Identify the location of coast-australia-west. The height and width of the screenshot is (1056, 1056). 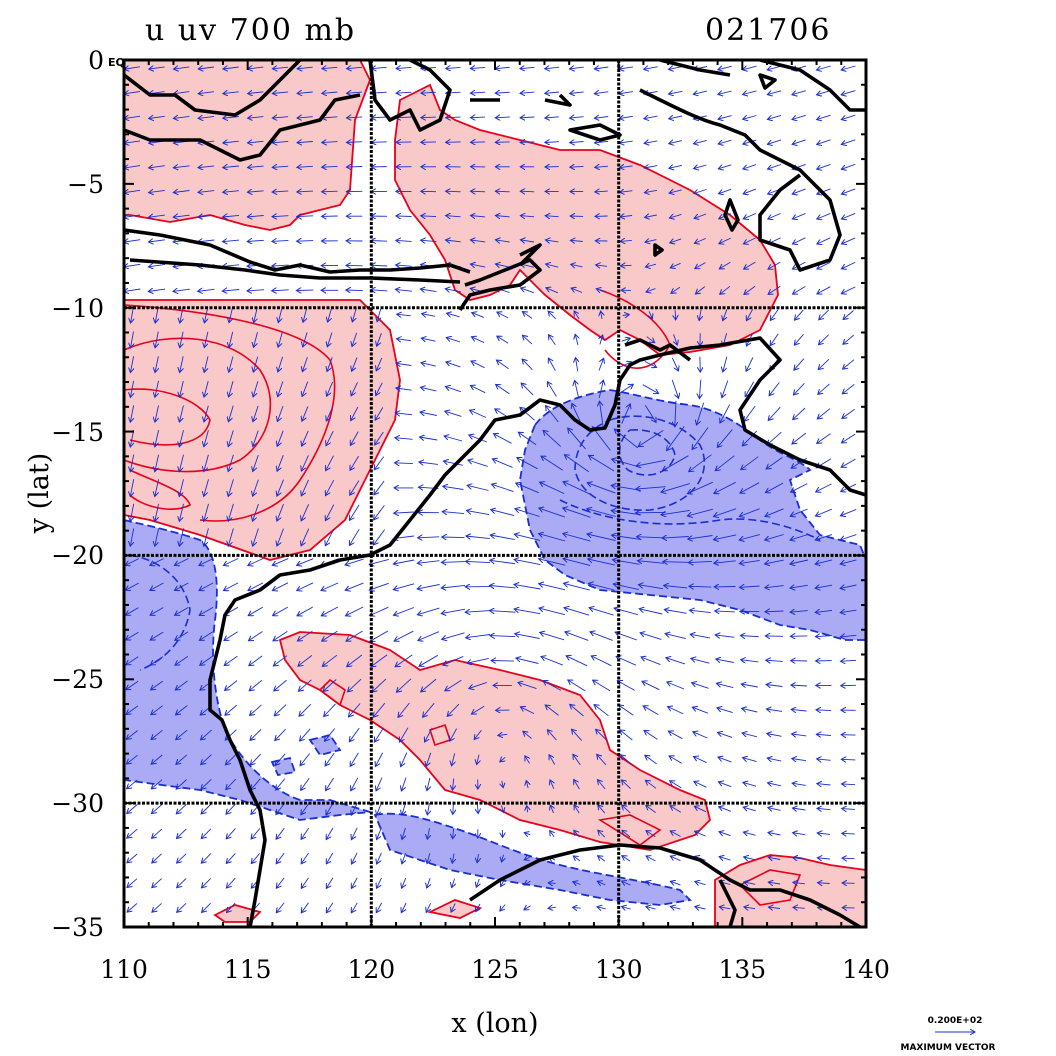
(289, 740).